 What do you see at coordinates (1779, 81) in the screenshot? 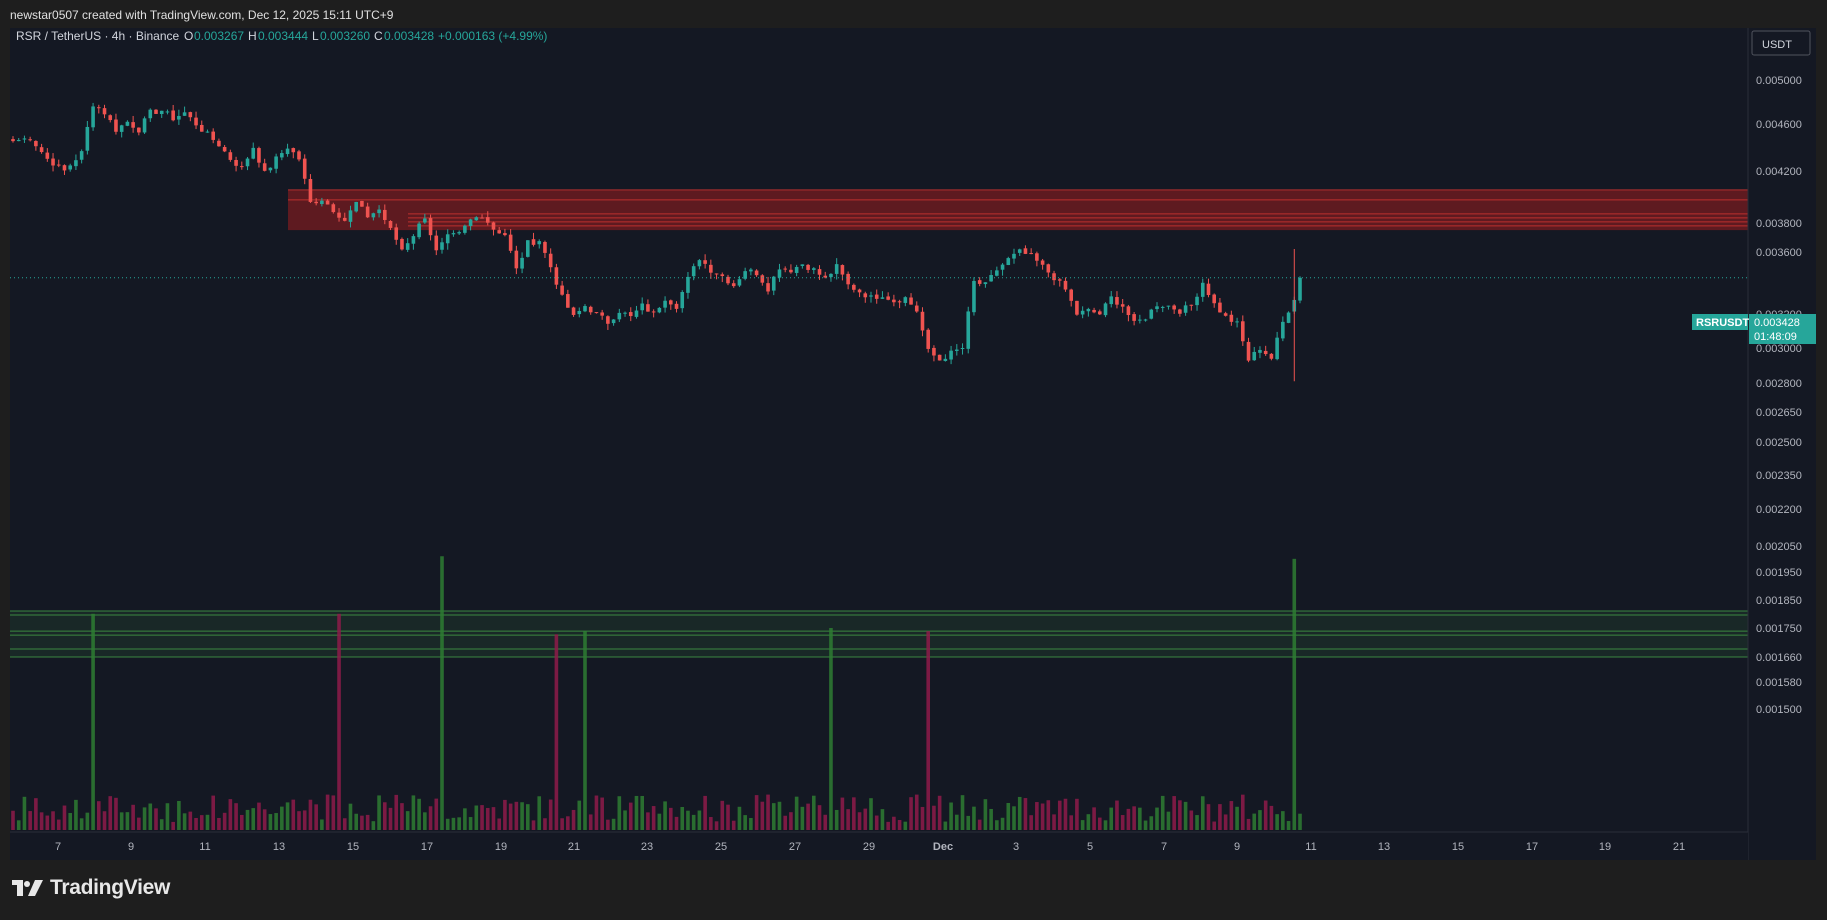
I see `price-tick-label: 0.005000` at bounding box center [1779, 81].